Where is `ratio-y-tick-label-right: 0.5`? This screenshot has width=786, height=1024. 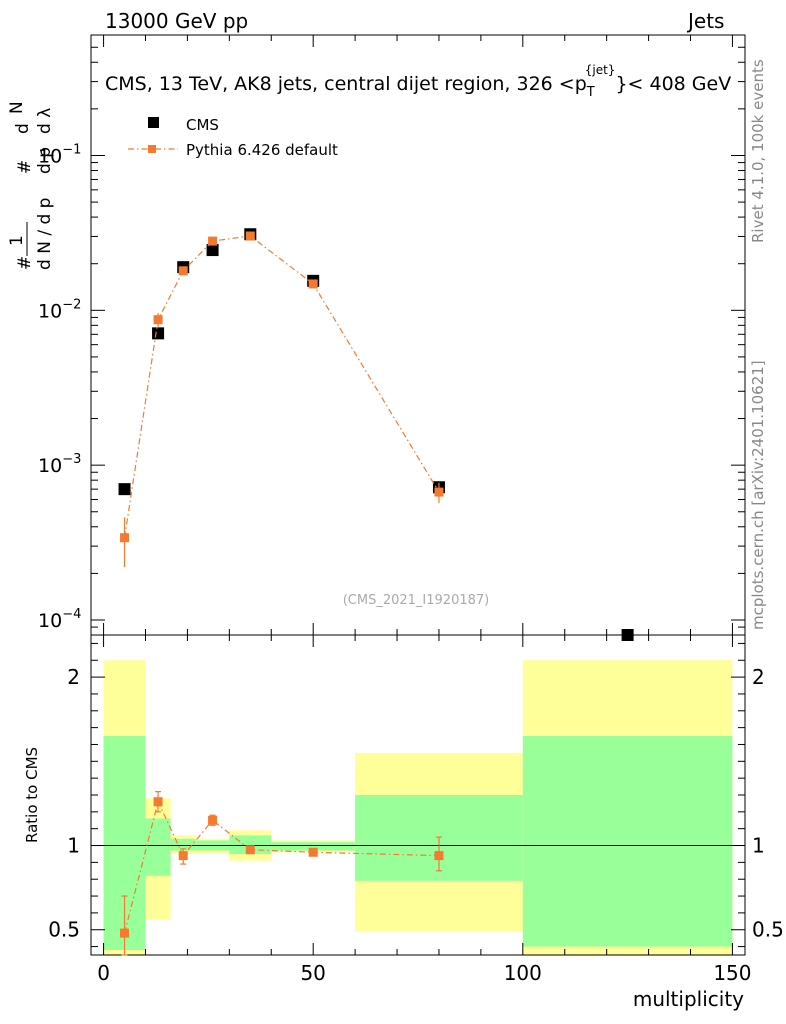 ratio-y-tick-label-right: 0.5 is located at coordinates (768, 930).